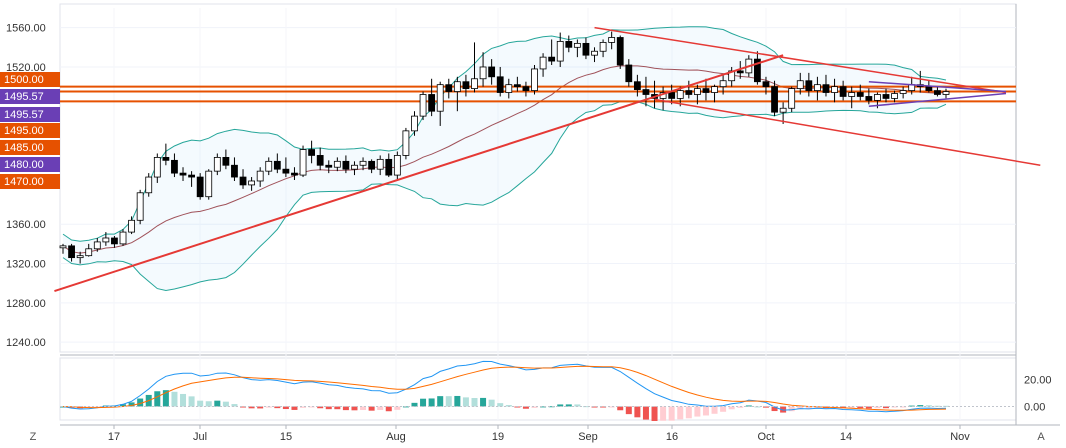 This screenshot has width=1066, height=448. What do you see at coordinates (26, 225) in the screenshot?
I see `price-tick-label: 1360.00` at bounding box center [26, 225].